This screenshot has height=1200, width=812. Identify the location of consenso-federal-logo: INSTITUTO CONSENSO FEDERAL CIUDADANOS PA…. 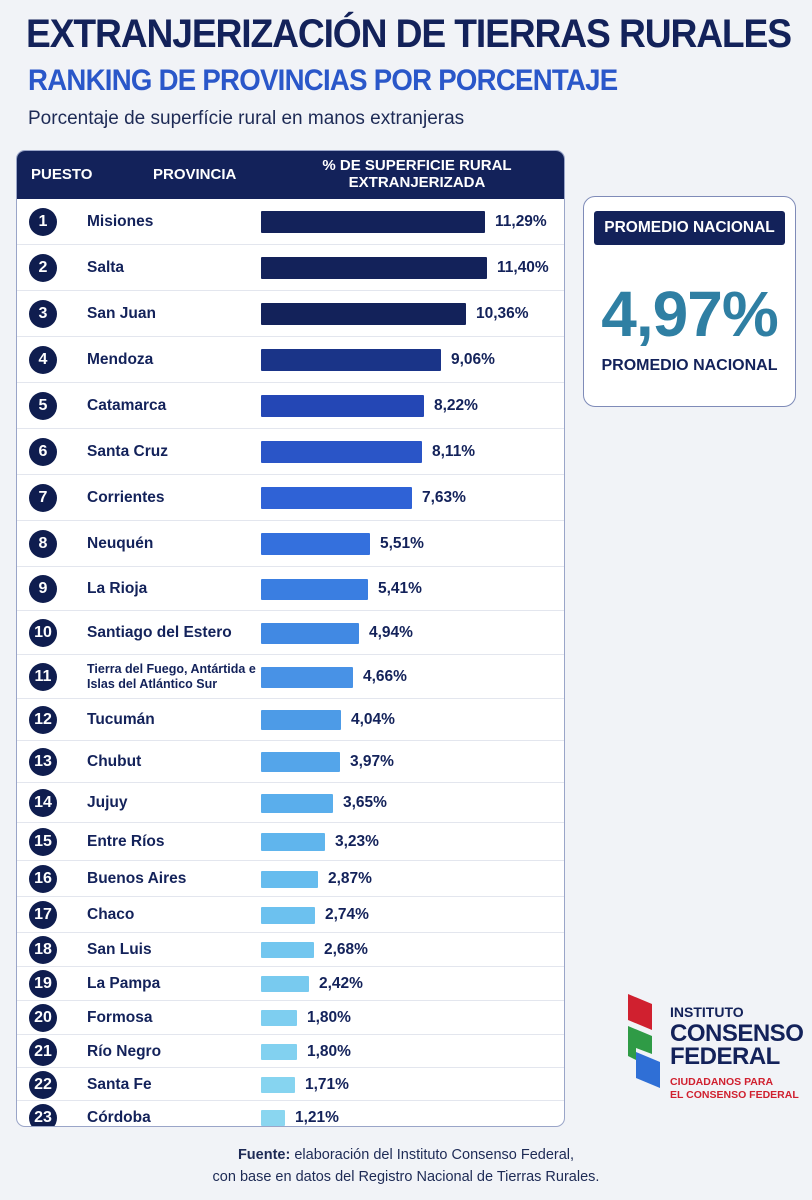
(713, 1050).